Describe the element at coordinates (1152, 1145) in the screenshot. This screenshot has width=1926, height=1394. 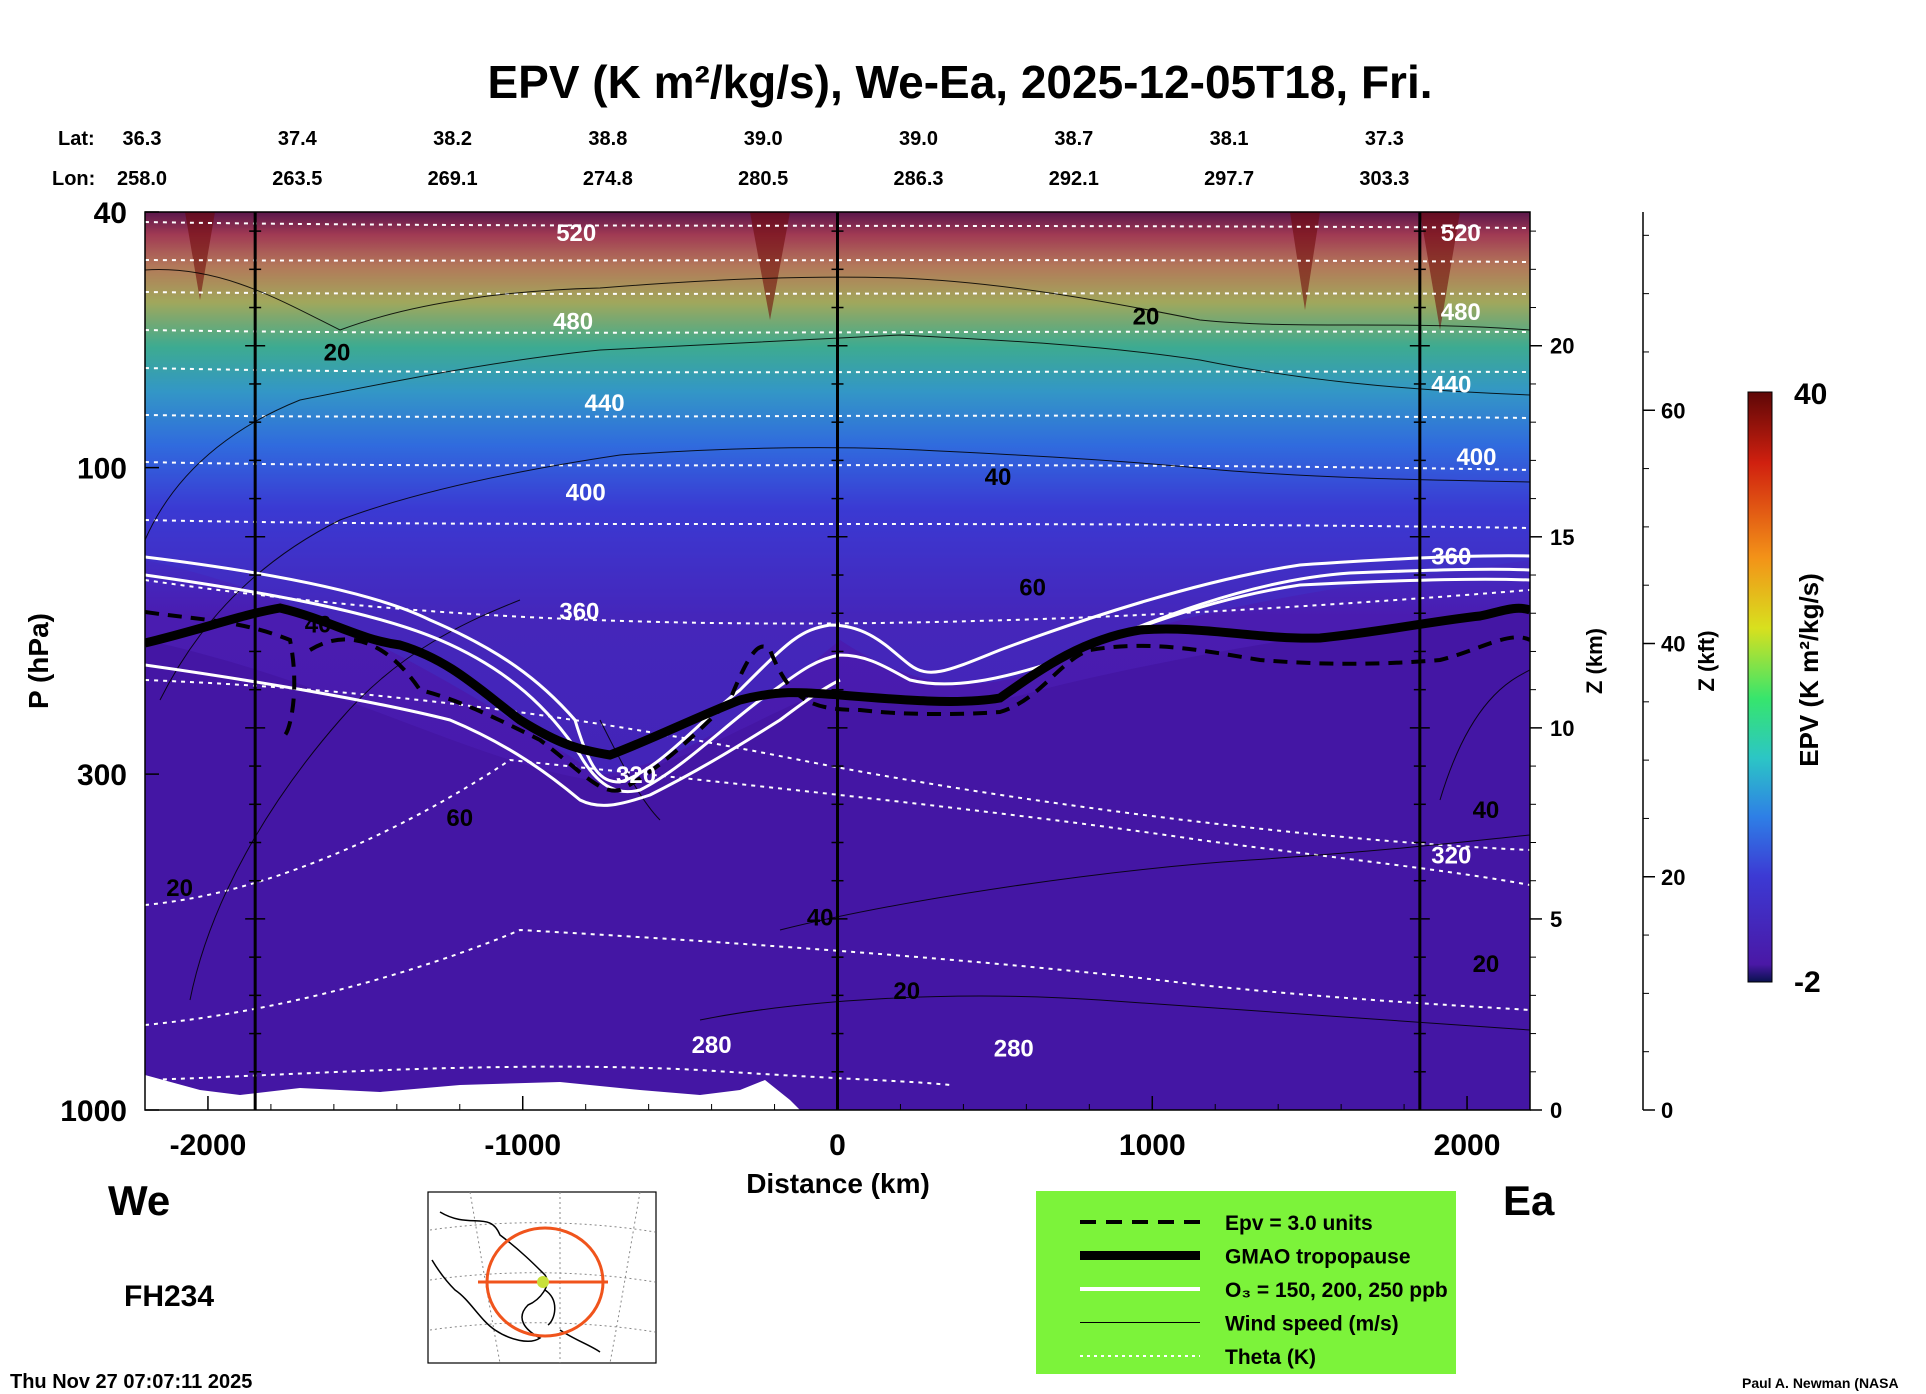
I see `x-tick-label: 1000` at that location.